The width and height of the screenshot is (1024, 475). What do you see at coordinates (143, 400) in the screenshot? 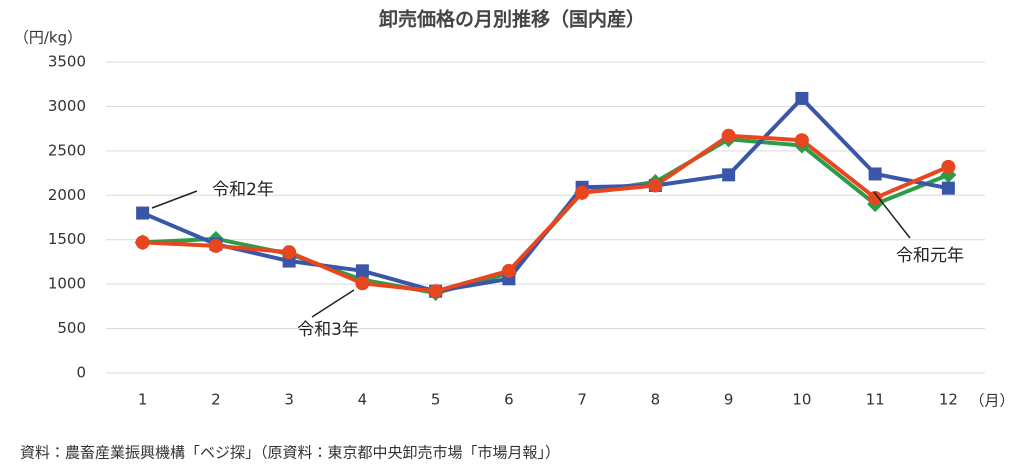
I see `x-tick-label: 1` at bounding box center [143, 400].